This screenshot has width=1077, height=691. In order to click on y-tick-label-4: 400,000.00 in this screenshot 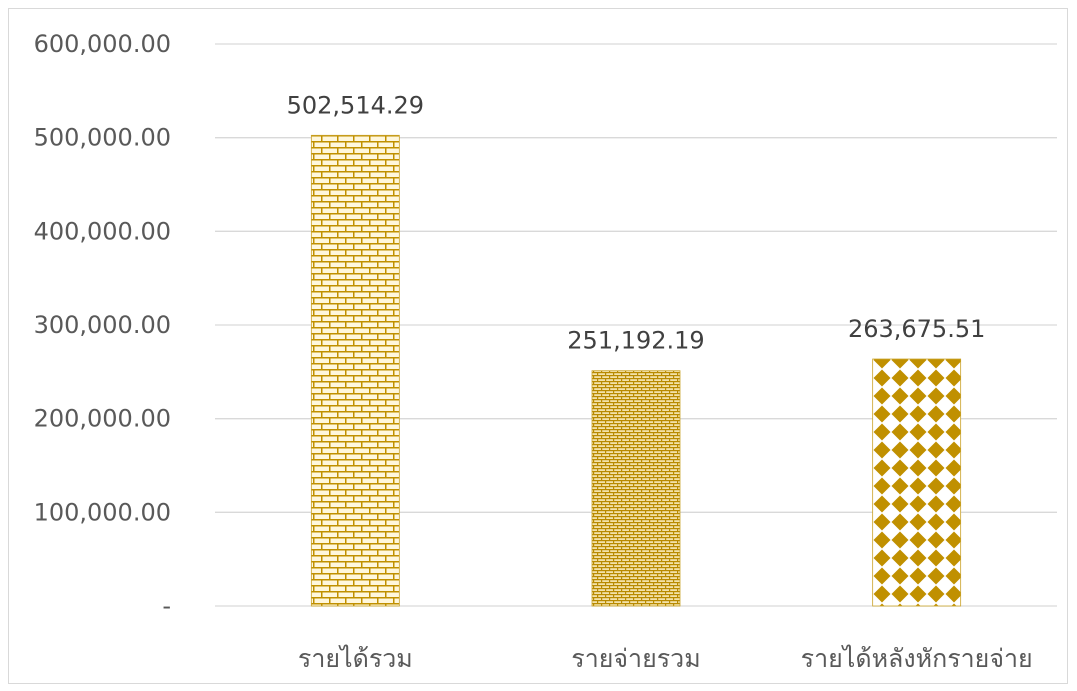, I will do `click(102, 231)`.